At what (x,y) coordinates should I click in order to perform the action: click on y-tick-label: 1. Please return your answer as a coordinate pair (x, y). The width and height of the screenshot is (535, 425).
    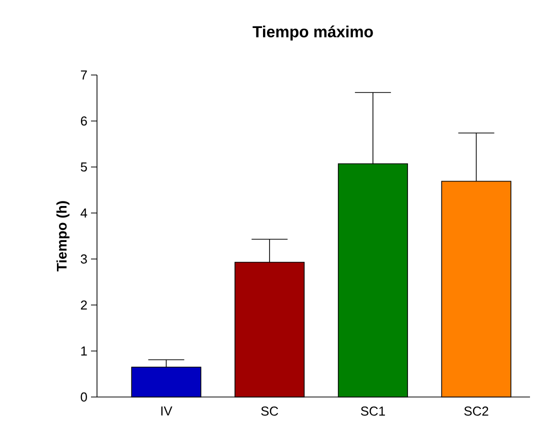
    Looking at the image, I should click on (84, 351).